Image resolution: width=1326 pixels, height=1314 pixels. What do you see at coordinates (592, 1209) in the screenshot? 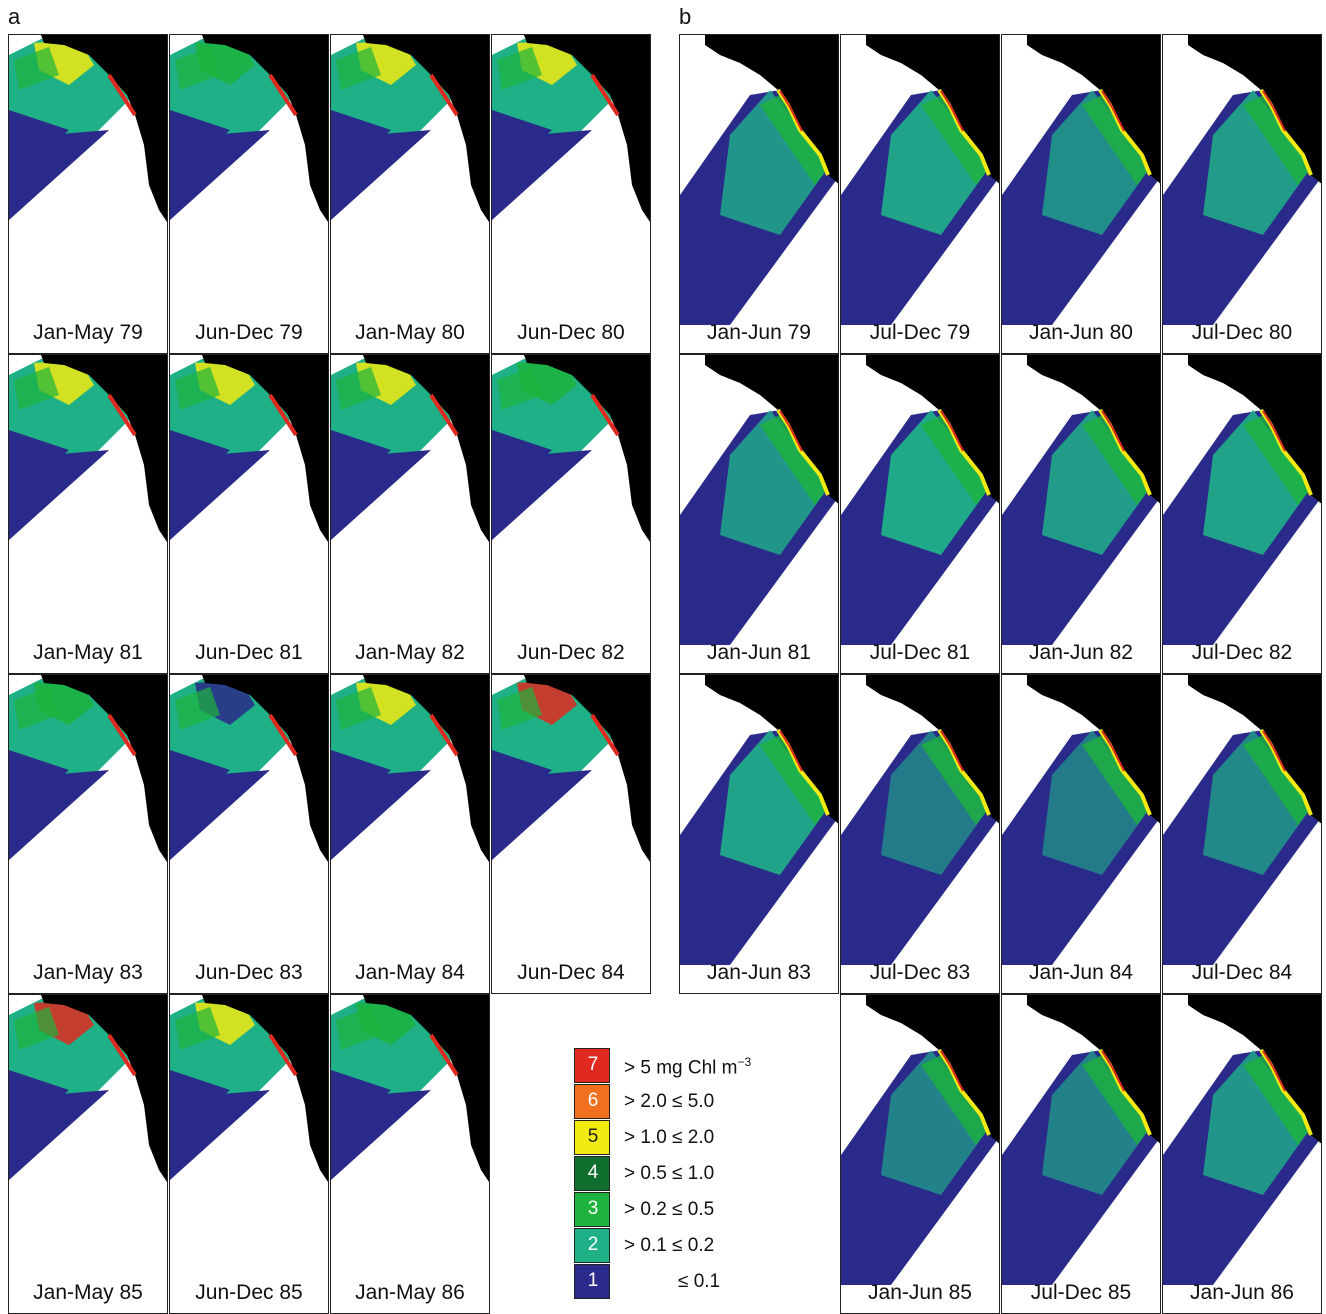
I see `legend-swatch: 3` at bounding box center [592, 1209].